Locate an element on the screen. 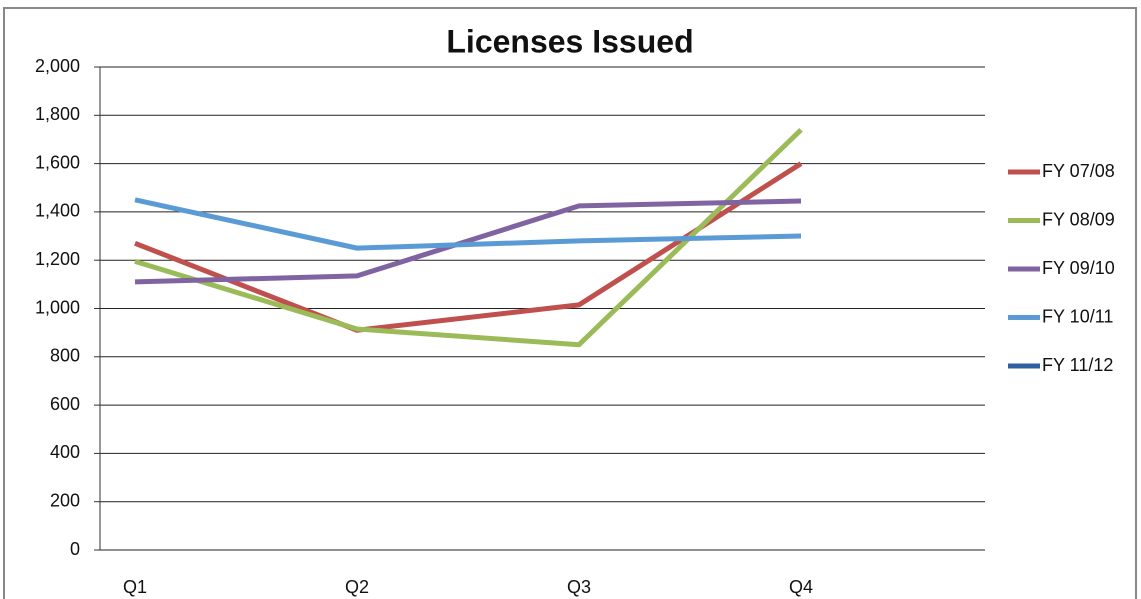 Image resolution: width=1141 pixels, height=599 pixels. x-tick-label: Q1 is located at coordinates (135, 587).